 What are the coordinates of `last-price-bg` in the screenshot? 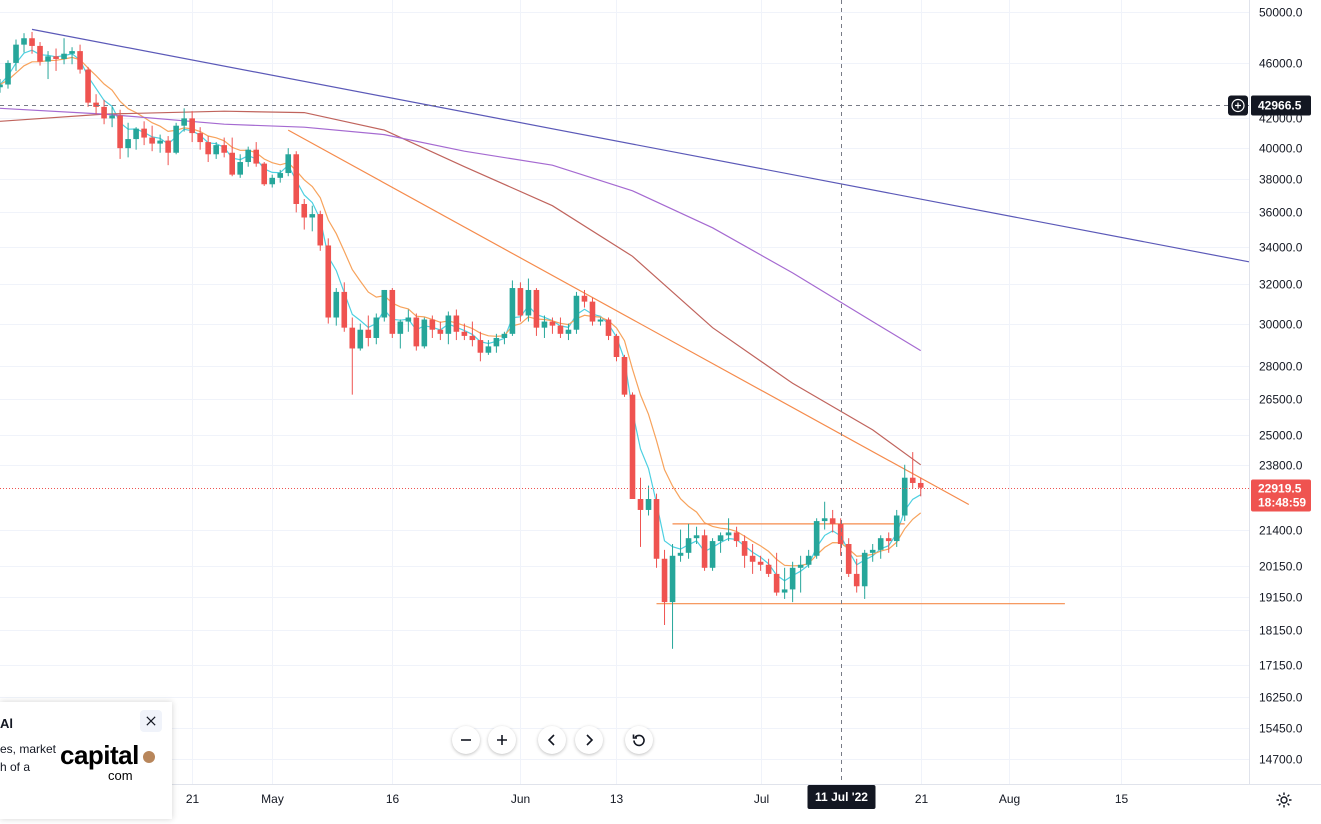 It's located at (1281, 495).